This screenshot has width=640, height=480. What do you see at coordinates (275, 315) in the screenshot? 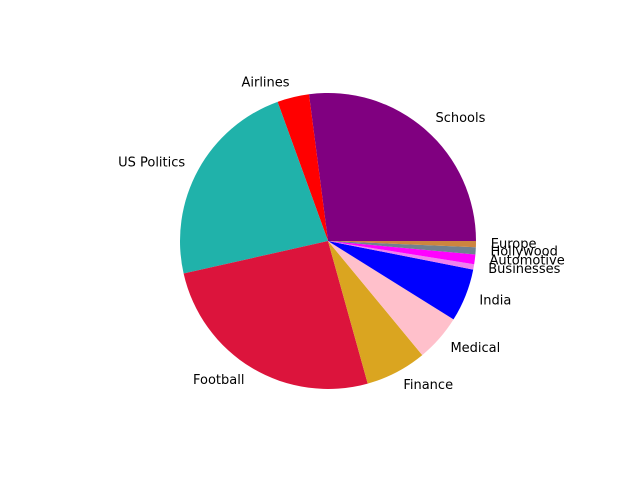
I see `pie-slice-football` at bounding box center [275, 315].